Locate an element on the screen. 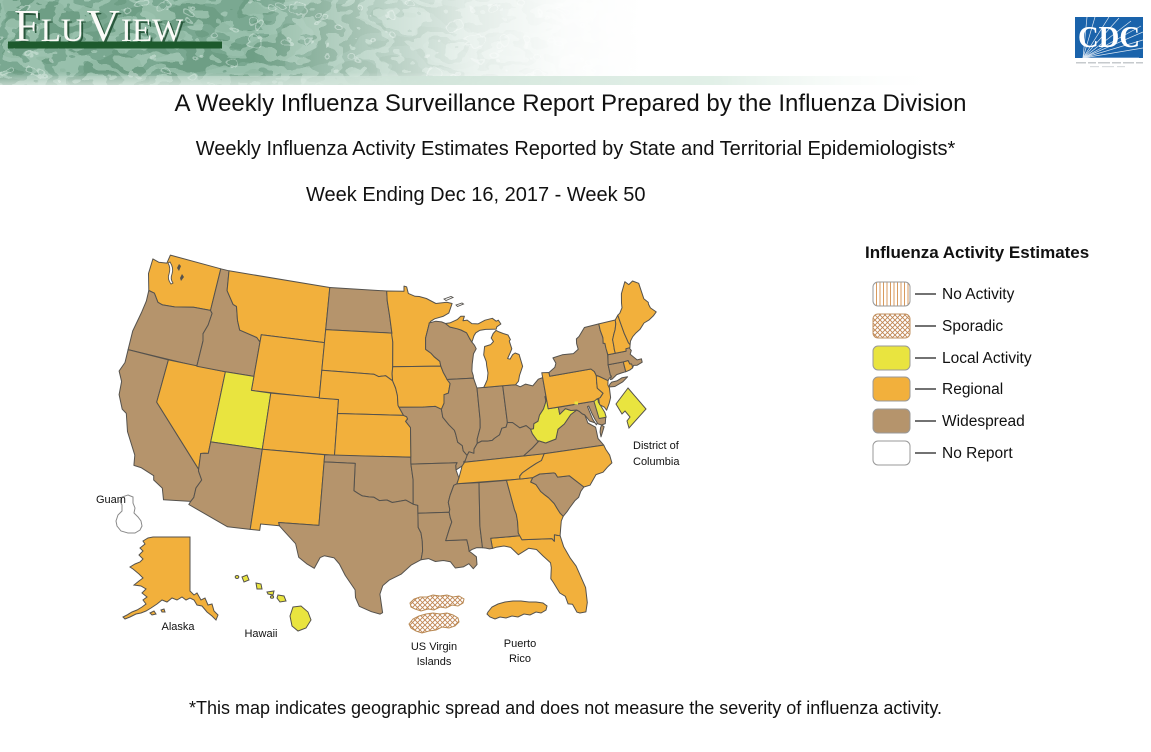  svg-text: Regional is located at coordinates (972, 389).